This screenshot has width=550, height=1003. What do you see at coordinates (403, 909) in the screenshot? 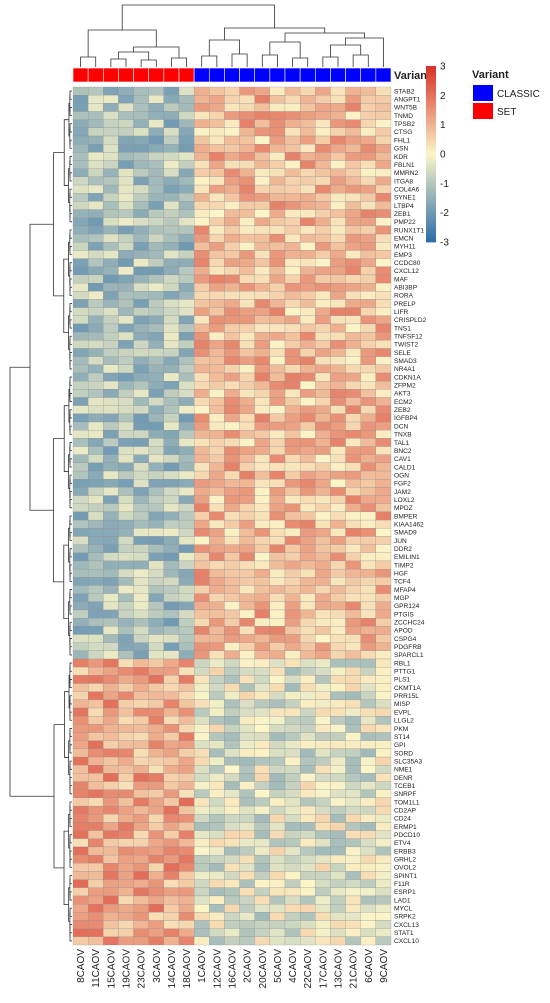
I see `gene-label: MYCL` at bounding box center [403, 909].